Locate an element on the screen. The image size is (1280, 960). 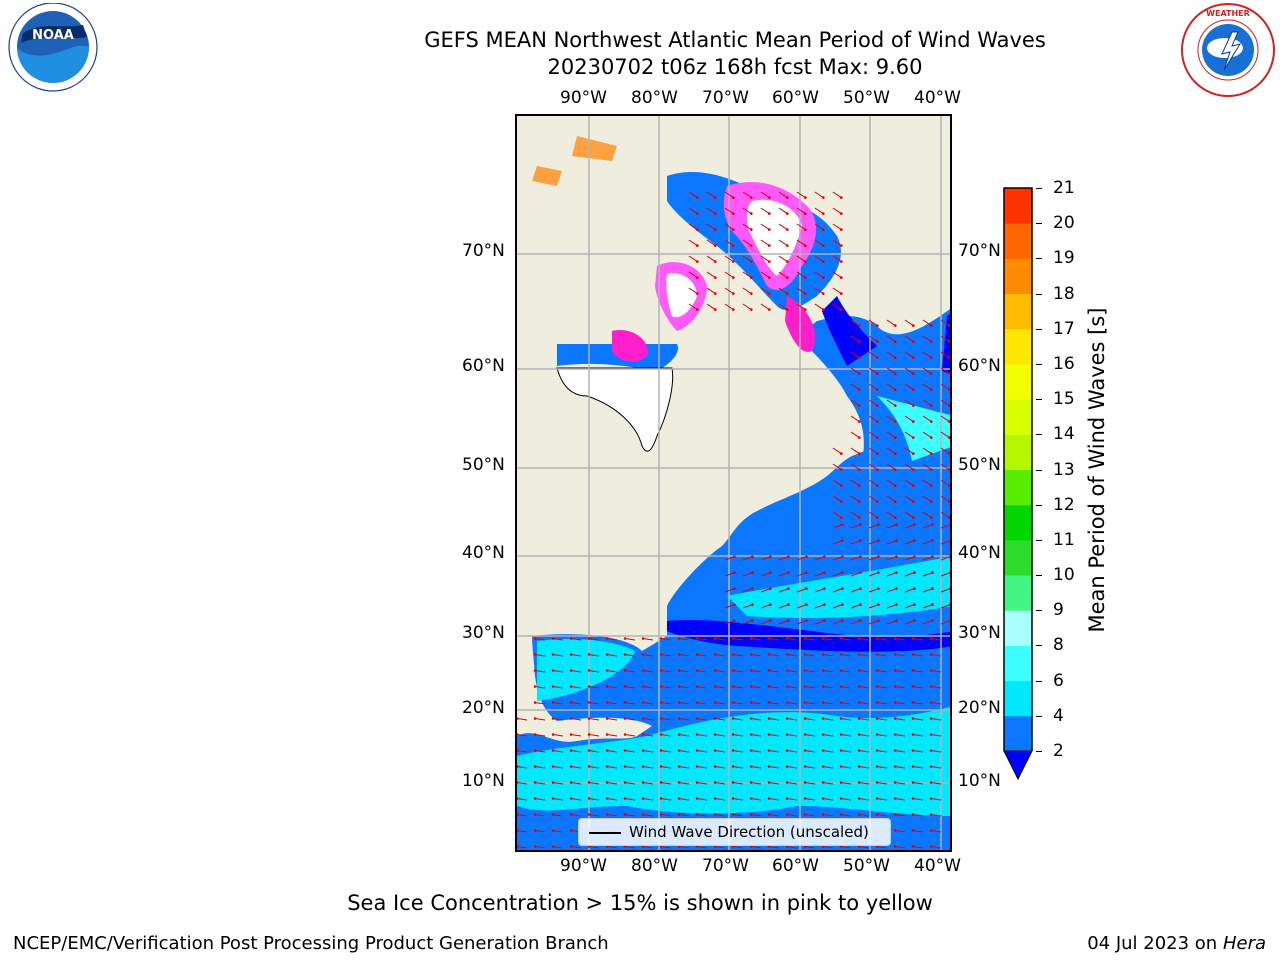
lat-tick-right-1: 60°N is located at coordinates (979, 366).